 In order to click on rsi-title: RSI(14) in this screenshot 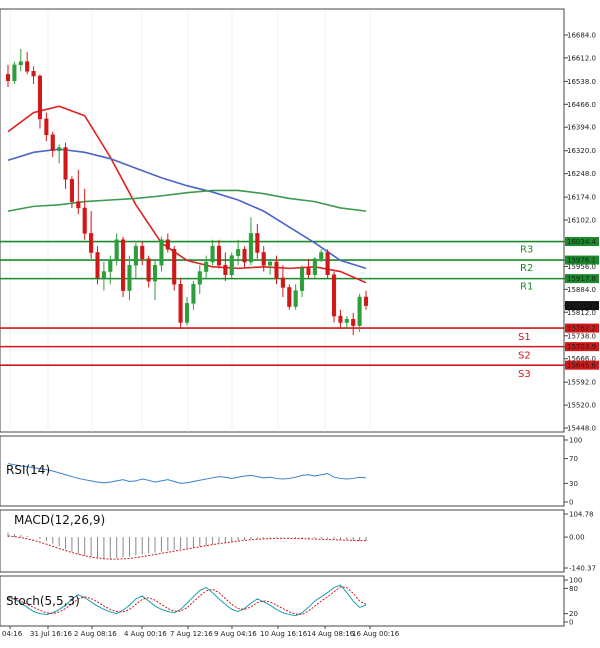, I will do `click(28, 470)`.